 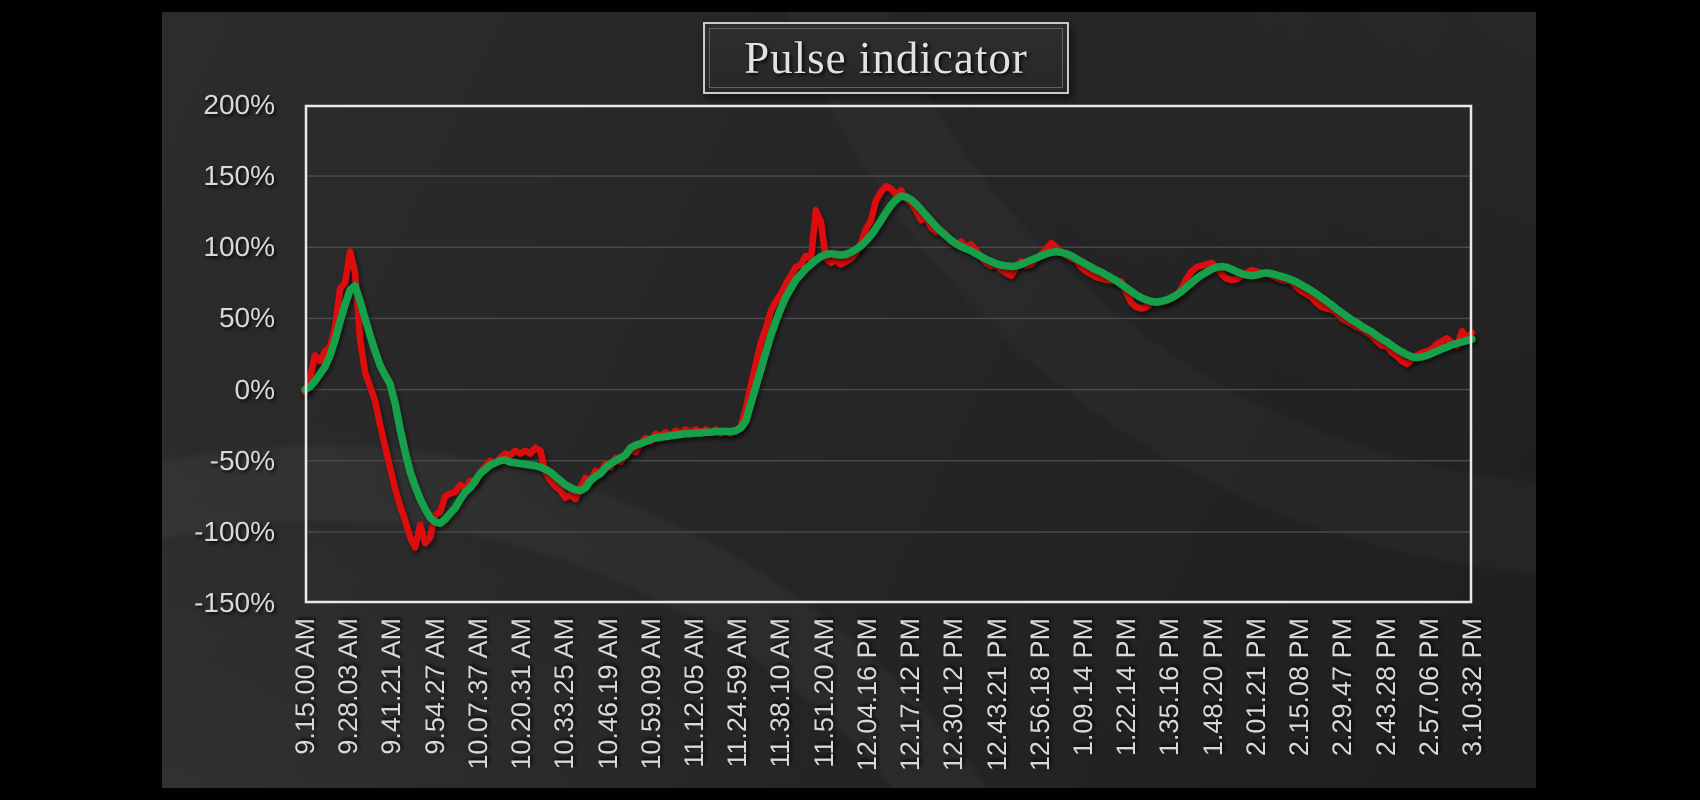 What do you see at coordinates (239, 247) in the screenshot?
I see `y-tick-label: 100%` at bounding box center [239, 247].